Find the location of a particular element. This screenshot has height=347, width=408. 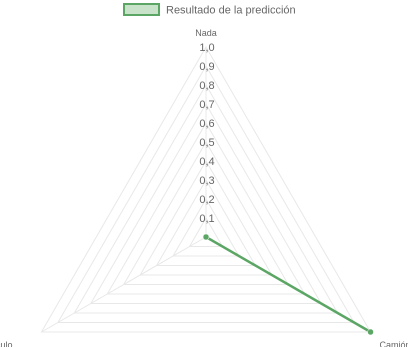

tick-label: 0,9 is located at coordinates (206, 67).